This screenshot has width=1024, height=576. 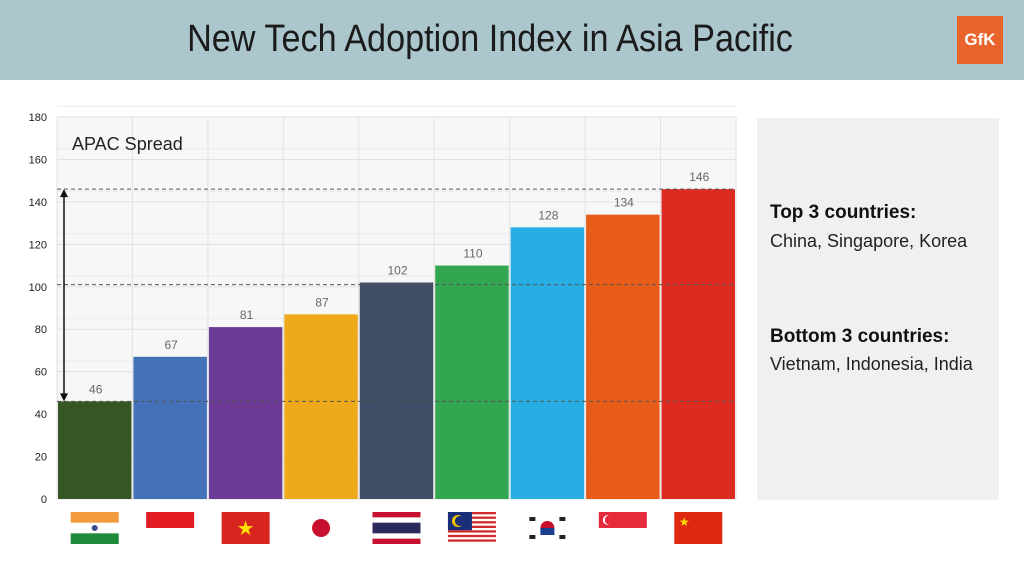 I want to click on data-label: 46, so click(x=96, y=389).